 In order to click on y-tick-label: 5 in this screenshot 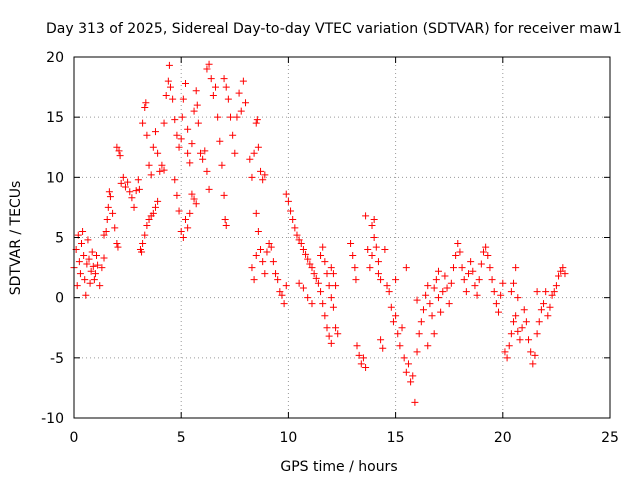, I will do `click(59, 239)`.